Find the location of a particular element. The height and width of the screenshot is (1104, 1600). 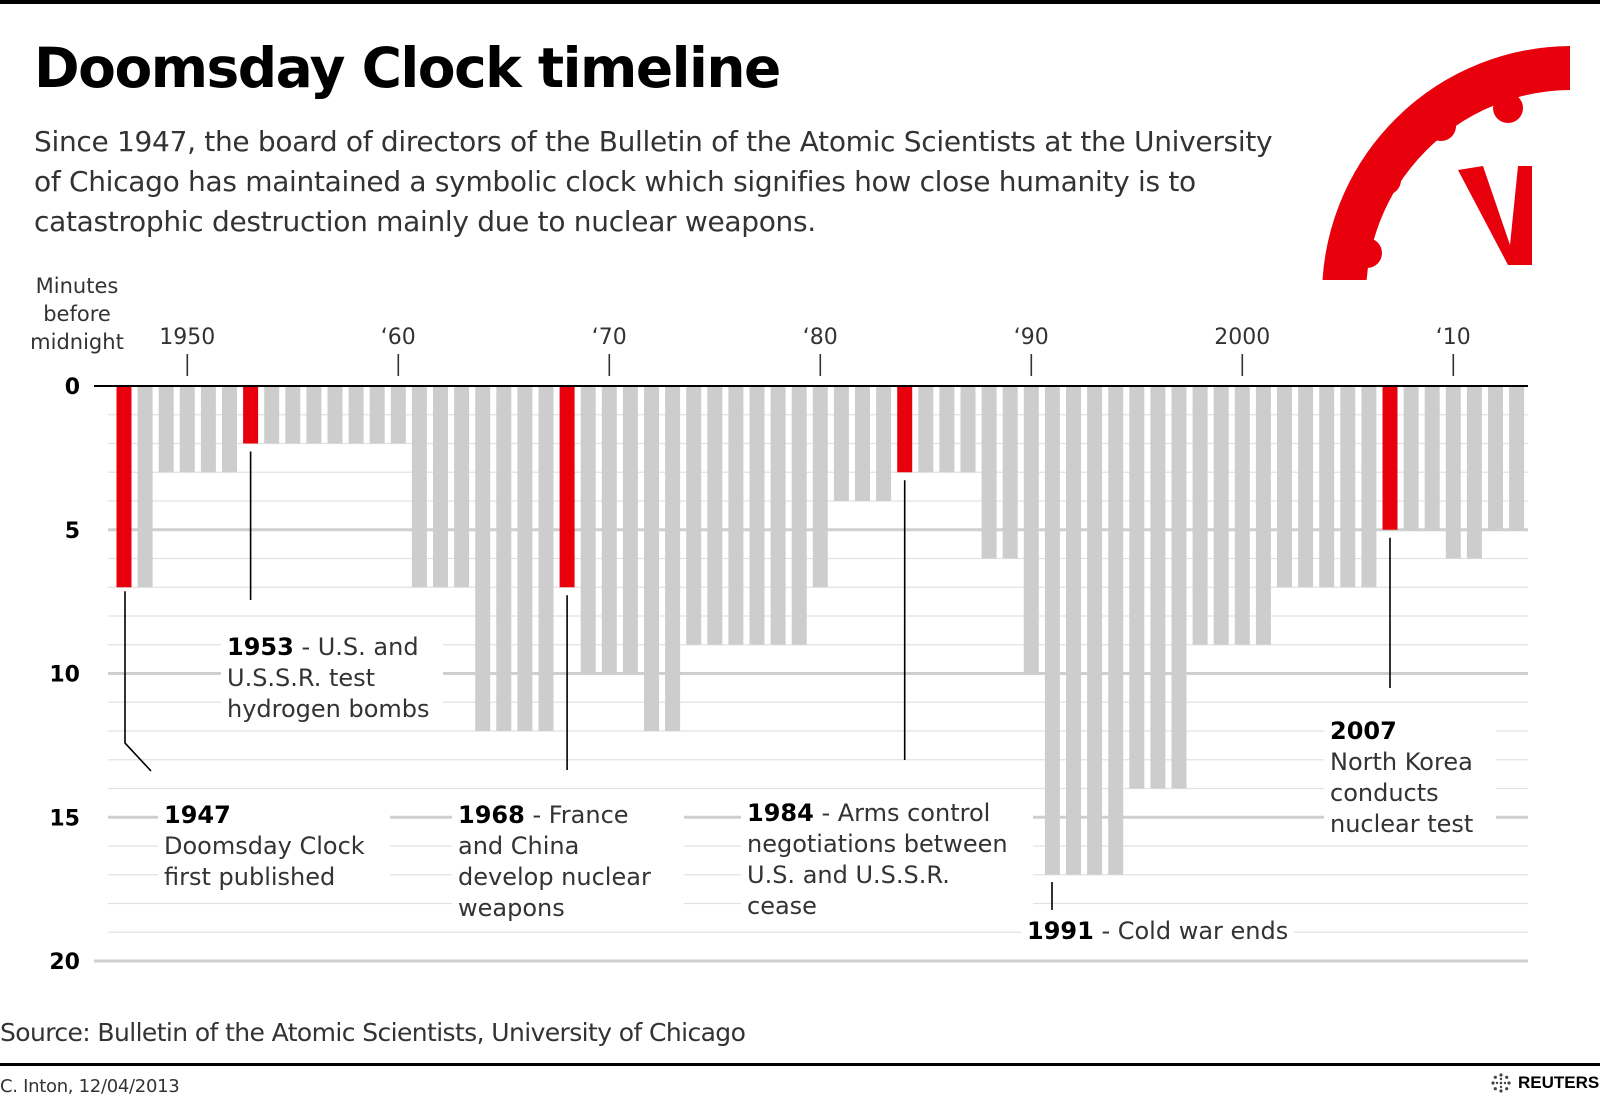

annotation-year: 1947 is located at coordinates (197, 815).